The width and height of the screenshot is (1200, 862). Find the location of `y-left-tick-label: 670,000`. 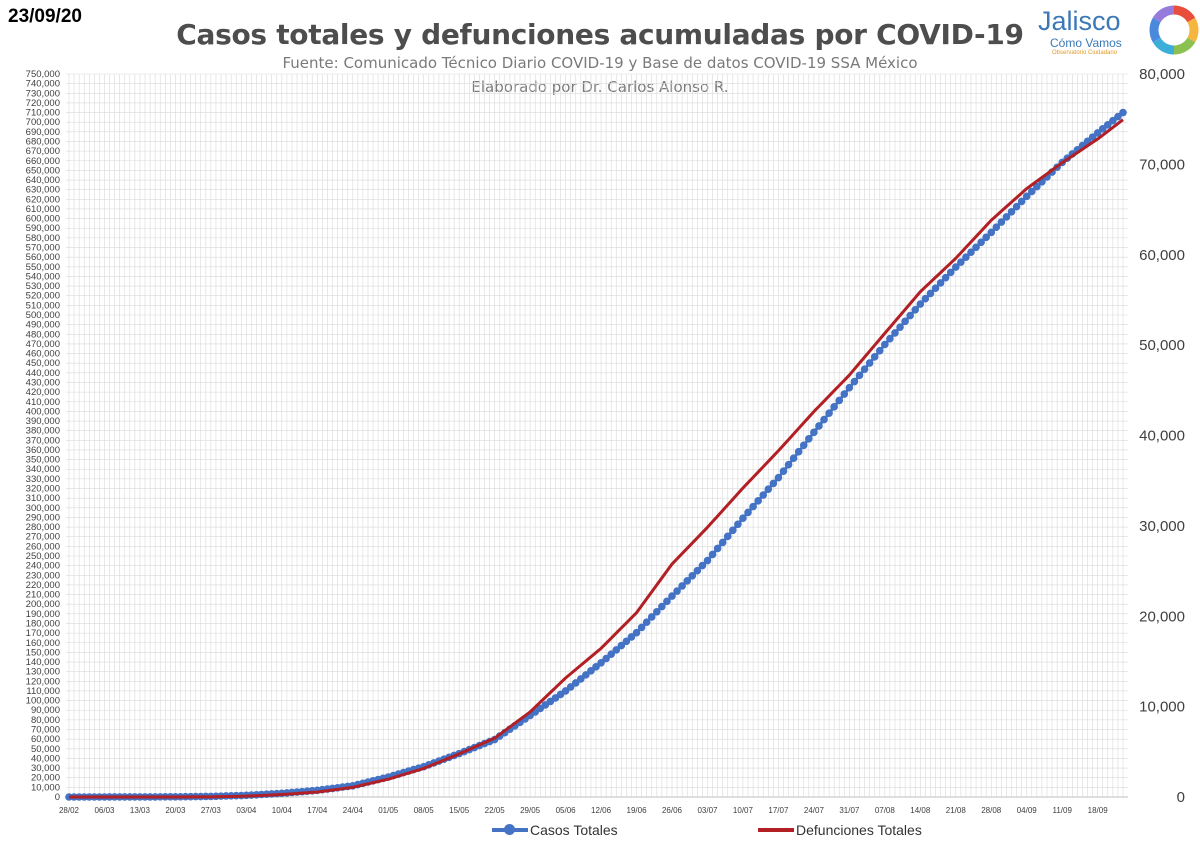

y-left-tick-label: 670,000 is located at coordinates (43, 151).